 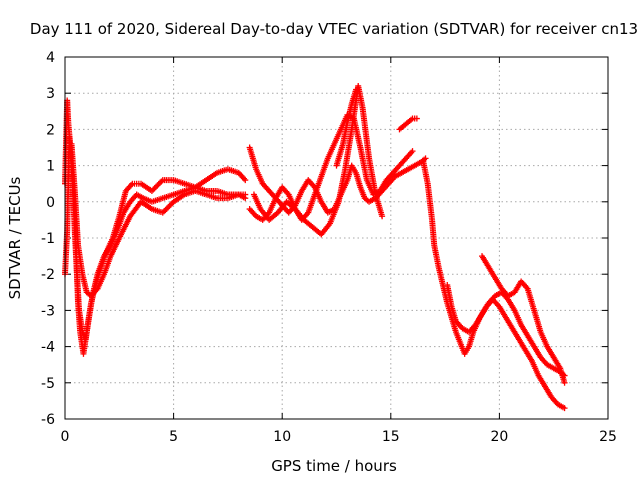 What do you see at coordinates (15, 237) in the screenshot?
I see `y-axis-label: SDTVAR / TECUs` at bounding box center [15, 237].